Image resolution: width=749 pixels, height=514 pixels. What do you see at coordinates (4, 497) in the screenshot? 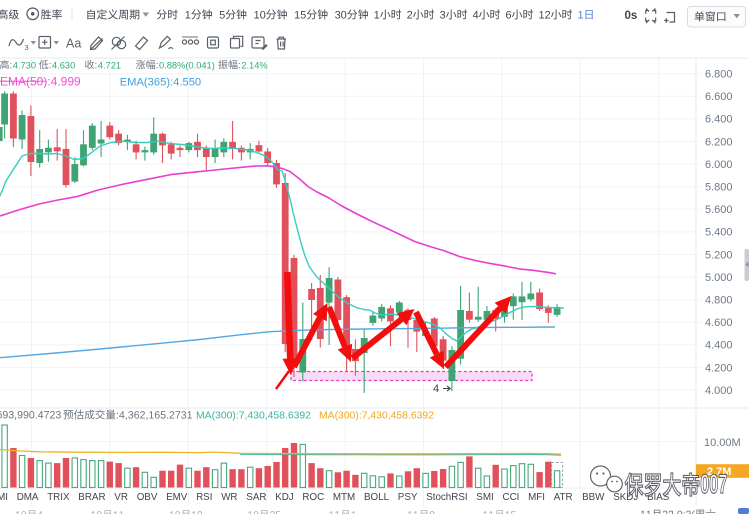
I see `svg-text: DMI` at bounding box center [4, 497].